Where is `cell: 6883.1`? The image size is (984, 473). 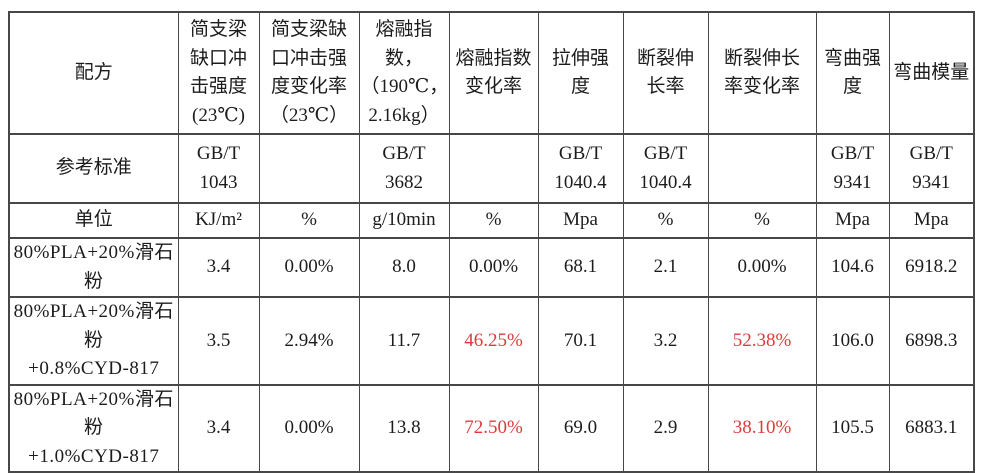 cell: 6883.1 is located at coordinates (931, 428).